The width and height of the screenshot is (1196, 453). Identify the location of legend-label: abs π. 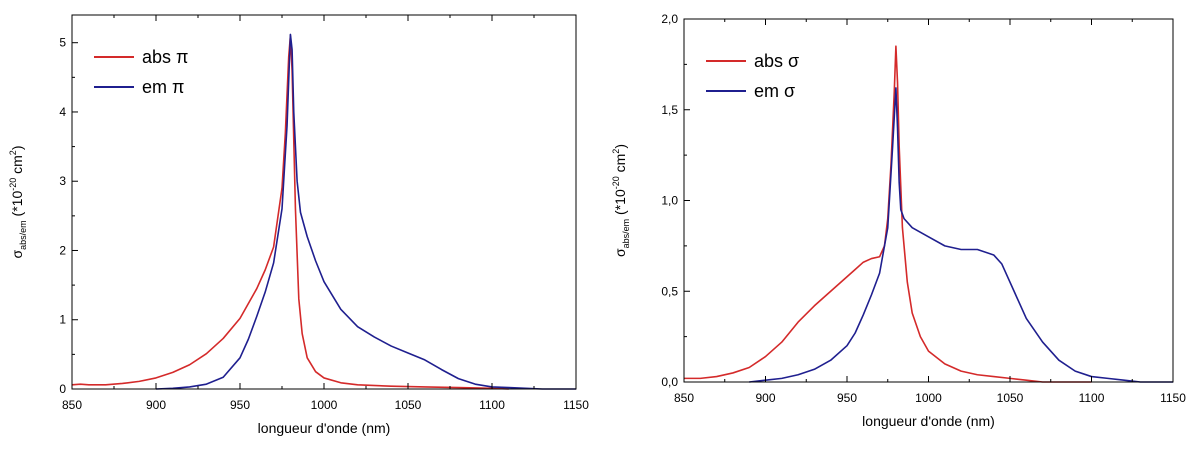
(165, 57).